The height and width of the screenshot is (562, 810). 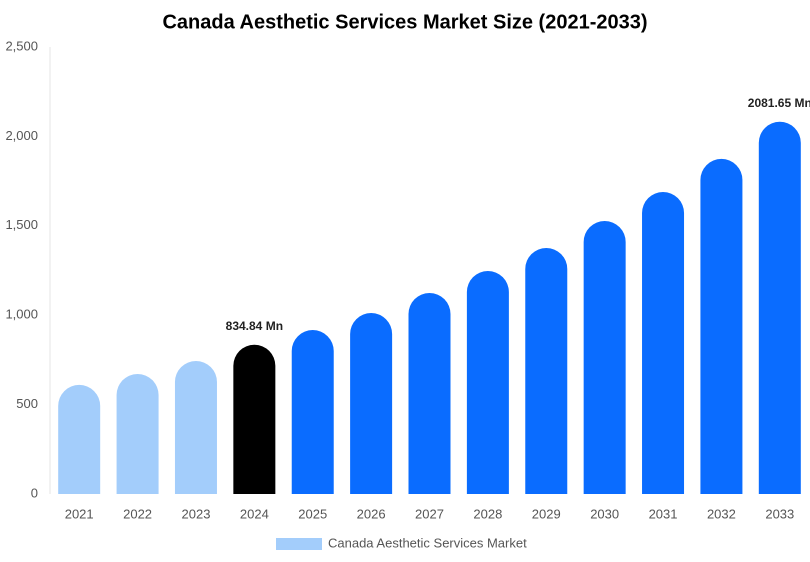 I want to click on y-tick-label: 0, so click(x=34, y=492).